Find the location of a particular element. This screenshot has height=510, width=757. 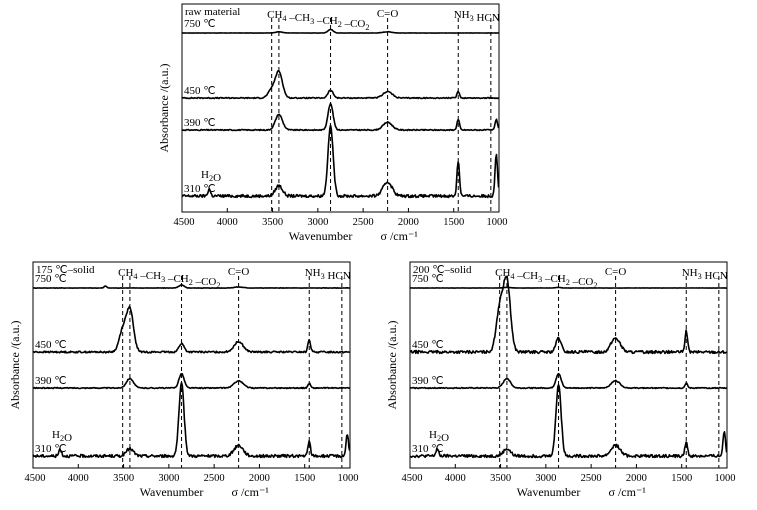

panel-title: 175 ℃–solid is located at coordinates (65, 270).